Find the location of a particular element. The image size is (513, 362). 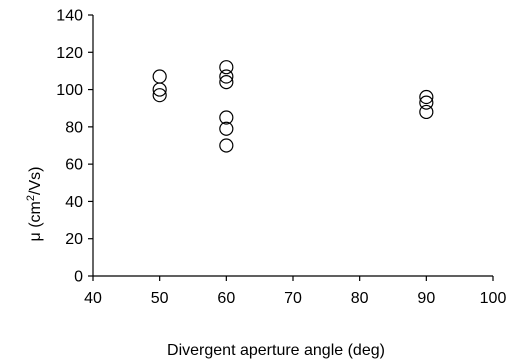

y-tick-label: 140 is located at coordinates (69, 16).